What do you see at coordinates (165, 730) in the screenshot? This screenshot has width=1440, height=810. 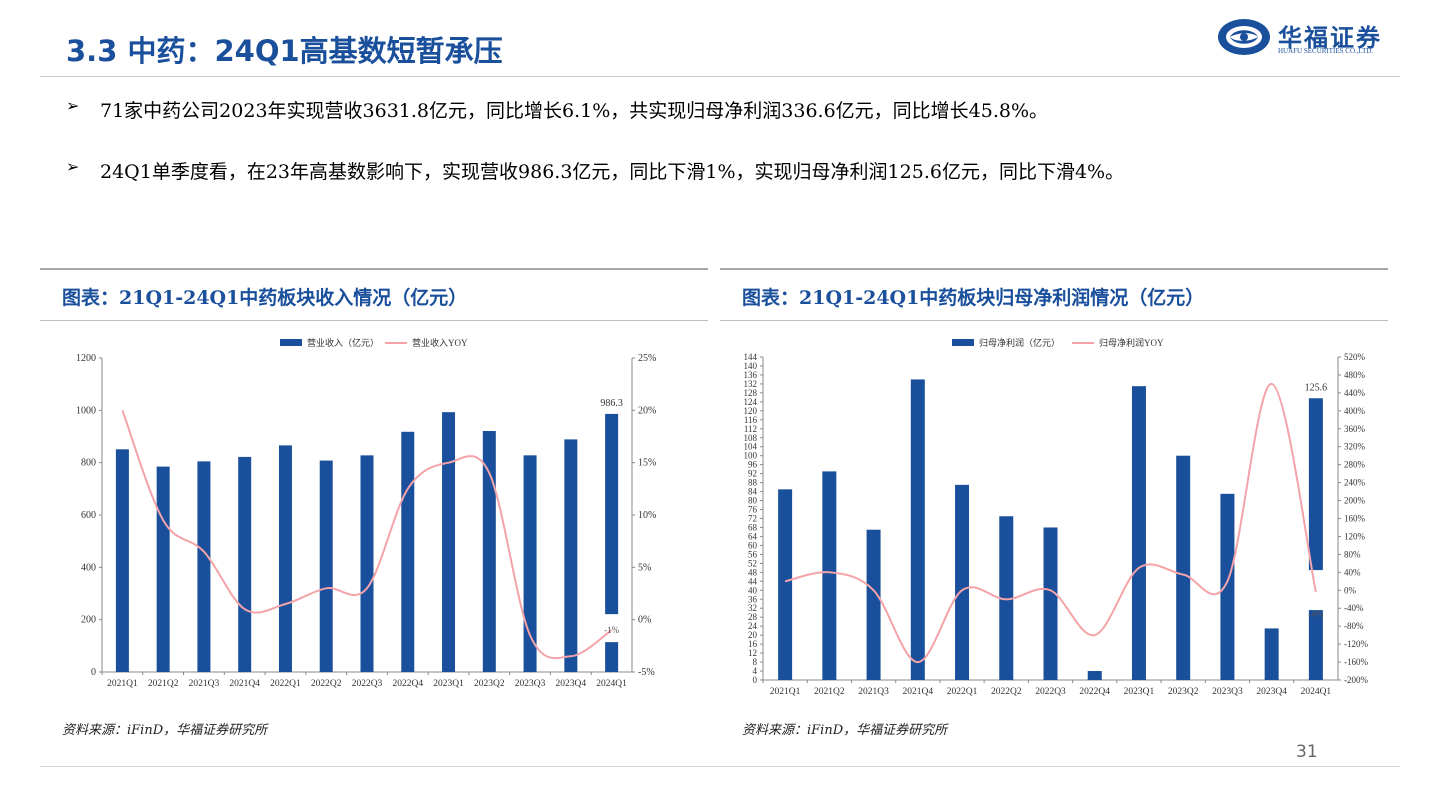 I see `left-source-note: 资料来源：iFinD，华福证券研究所` at bounding box center [165, 730].